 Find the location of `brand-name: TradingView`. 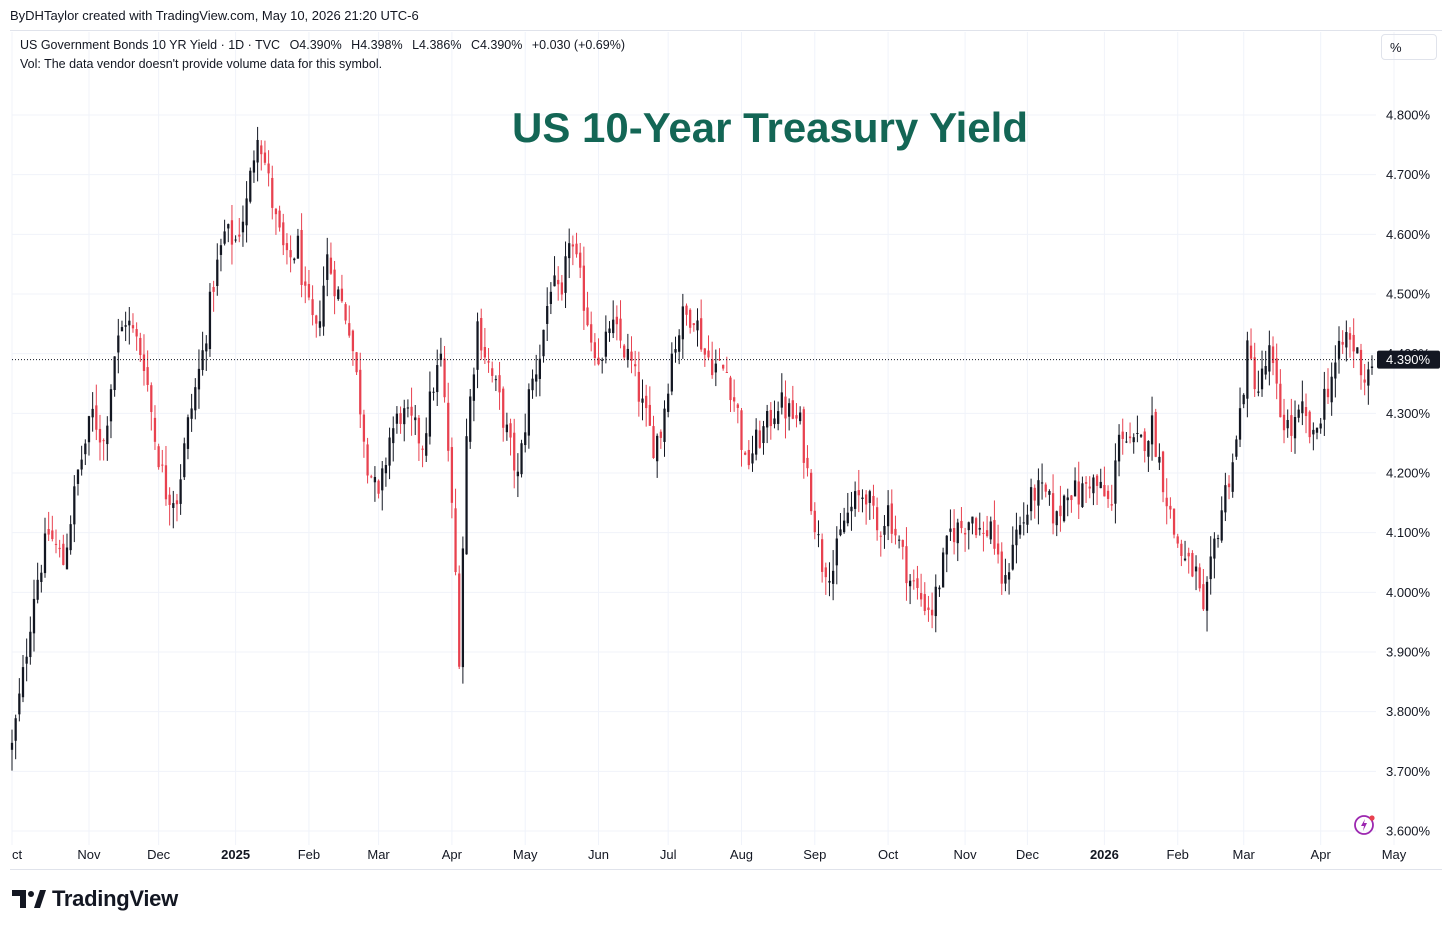

brand-name: TradingView is located at coordinates (115, 898).